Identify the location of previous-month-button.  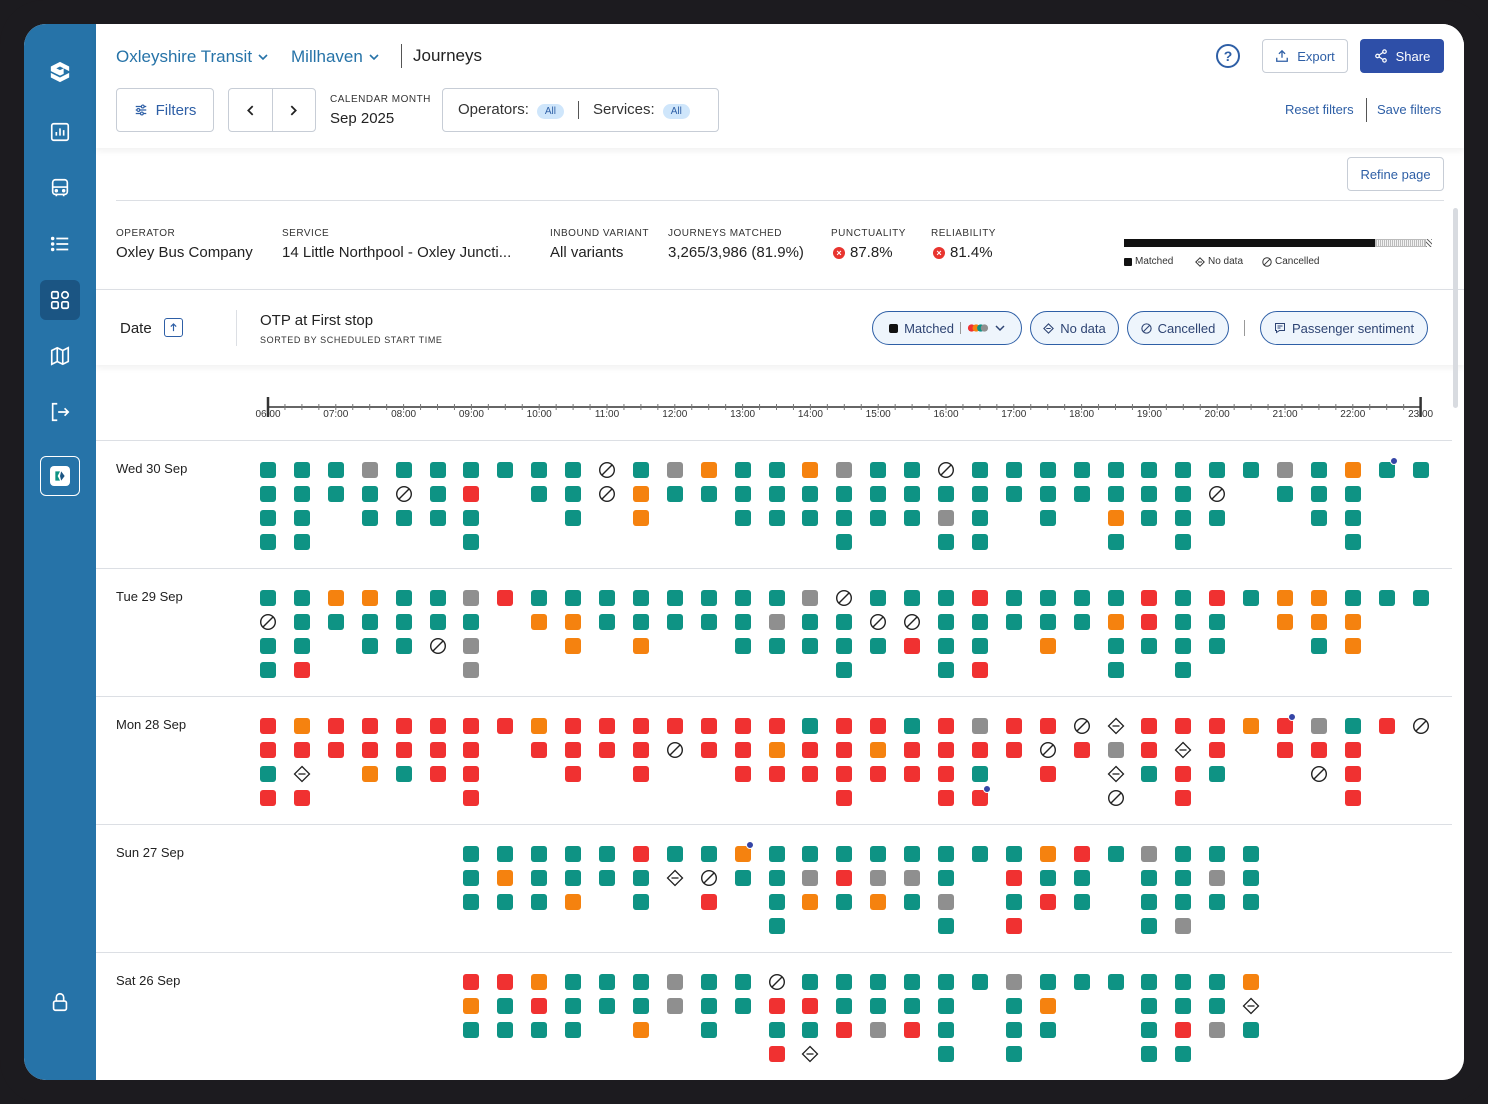
(250, 110).